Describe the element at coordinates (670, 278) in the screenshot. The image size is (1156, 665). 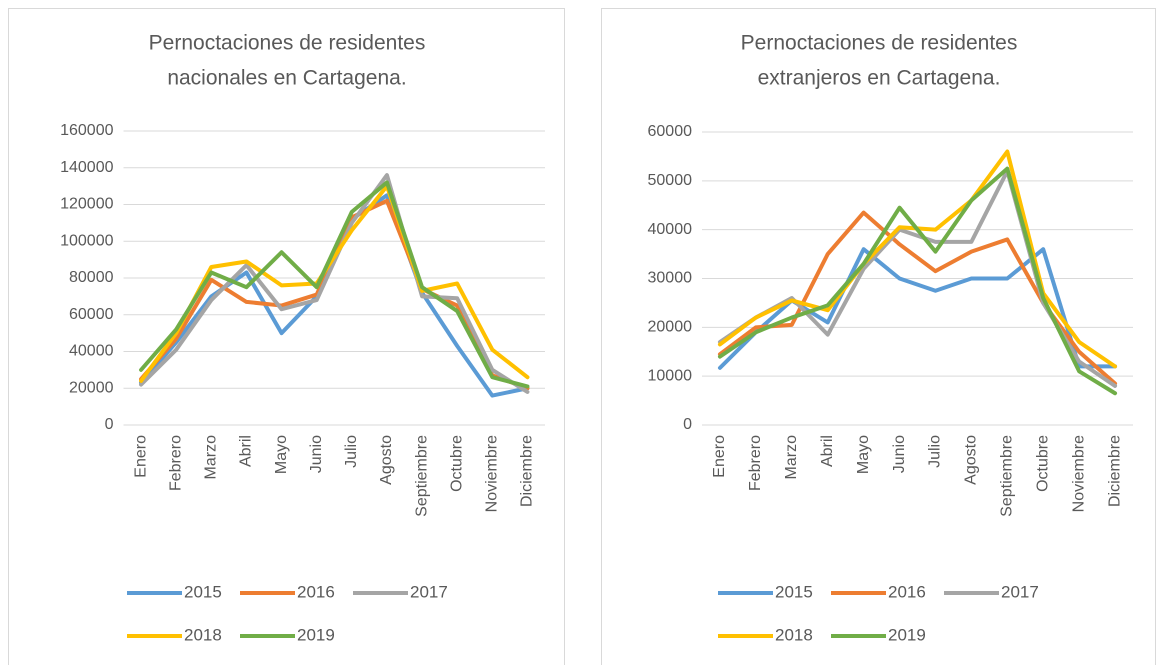
I see `y-tick-label: 30000` at that location.